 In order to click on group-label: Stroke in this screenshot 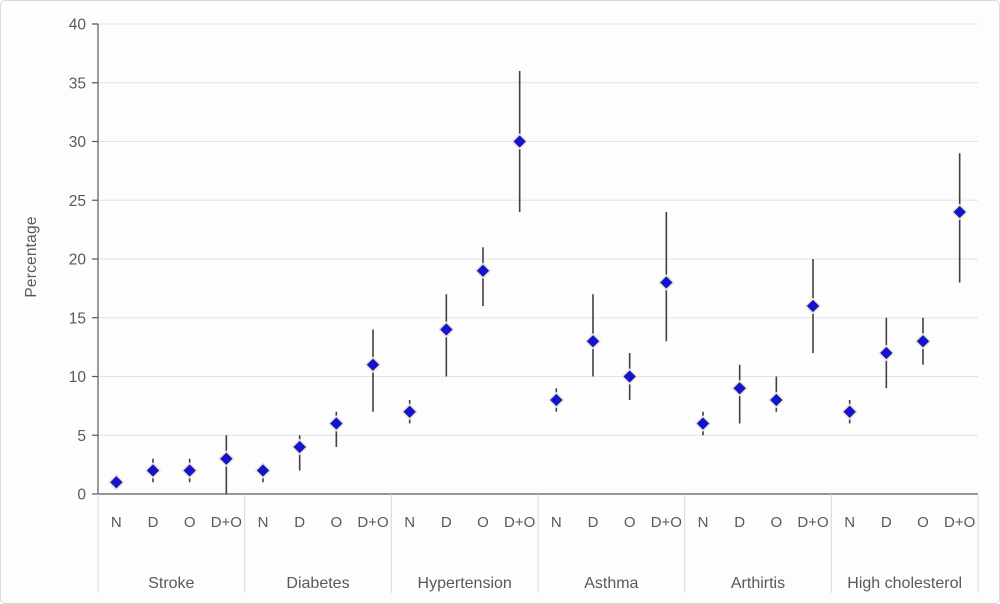, I will do `click(171, 583)`.